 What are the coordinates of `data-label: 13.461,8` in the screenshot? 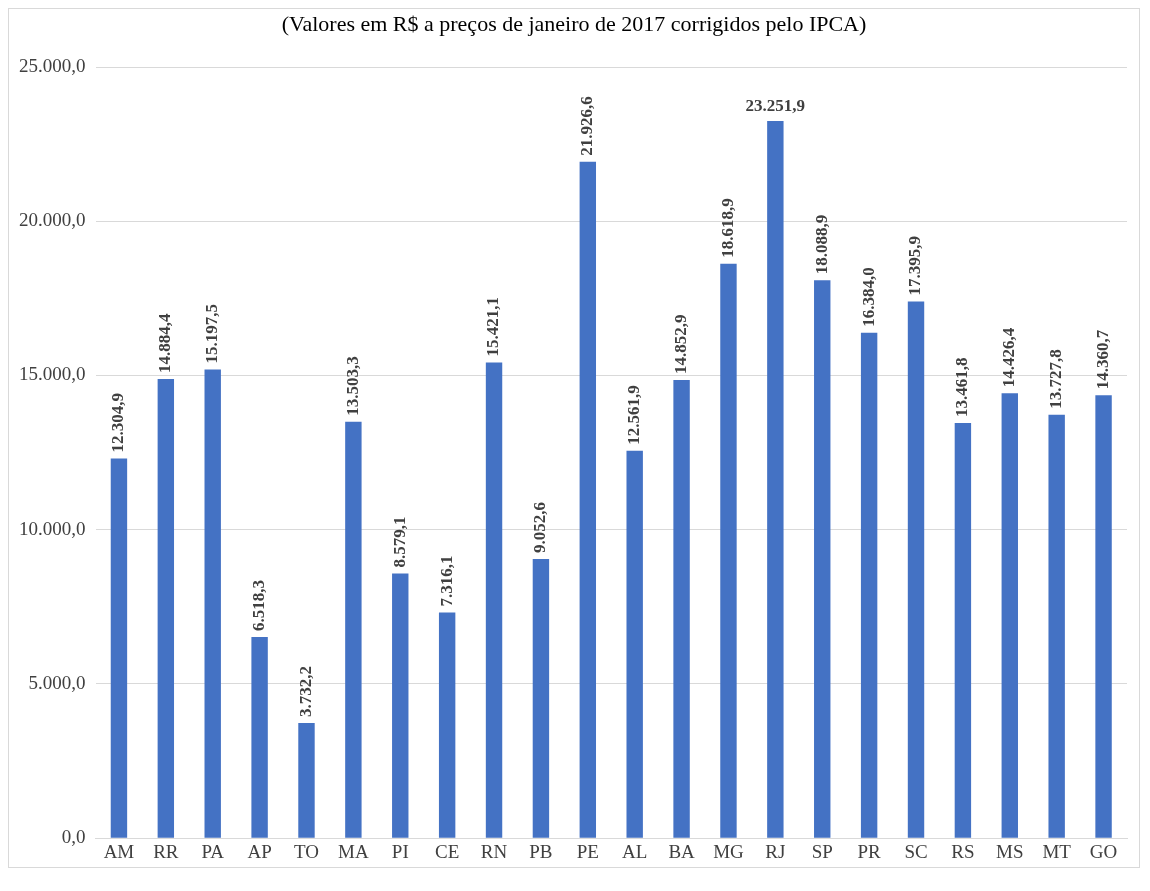 It's located at (962, 387).